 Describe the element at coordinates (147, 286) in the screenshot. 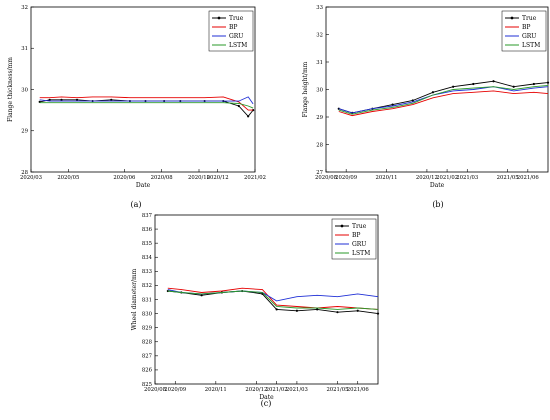

I see `y-tick-label: 832` at that location.